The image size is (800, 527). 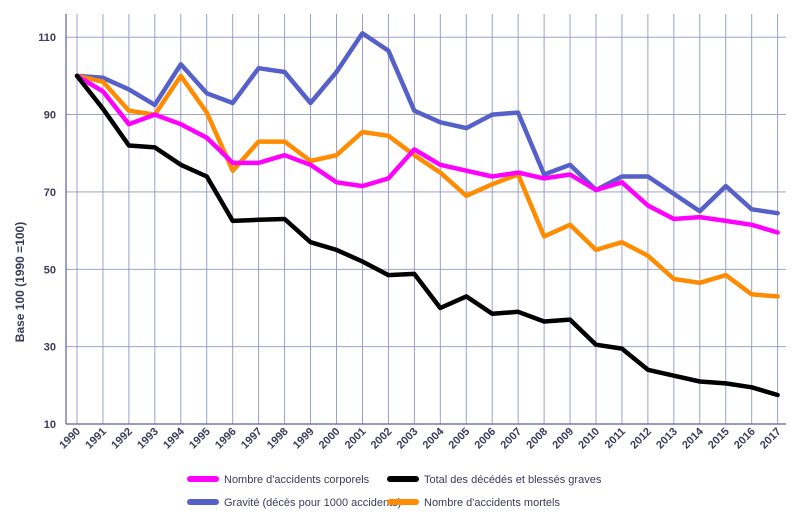 What do you see at coordinates (641, 439) in the screenshot?
I see `x-tick-label: 2012` at bounding box center [641, 439].